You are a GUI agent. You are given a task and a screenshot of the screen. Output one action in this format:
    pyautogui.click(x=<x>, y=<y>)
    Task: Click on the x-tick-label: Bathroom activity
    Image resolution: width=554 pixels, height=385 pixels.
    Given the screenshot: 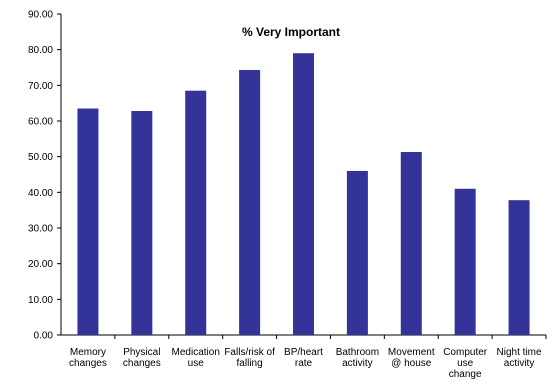 What is the action you would take?
    pyautogui.click(x=357, y=358)
    